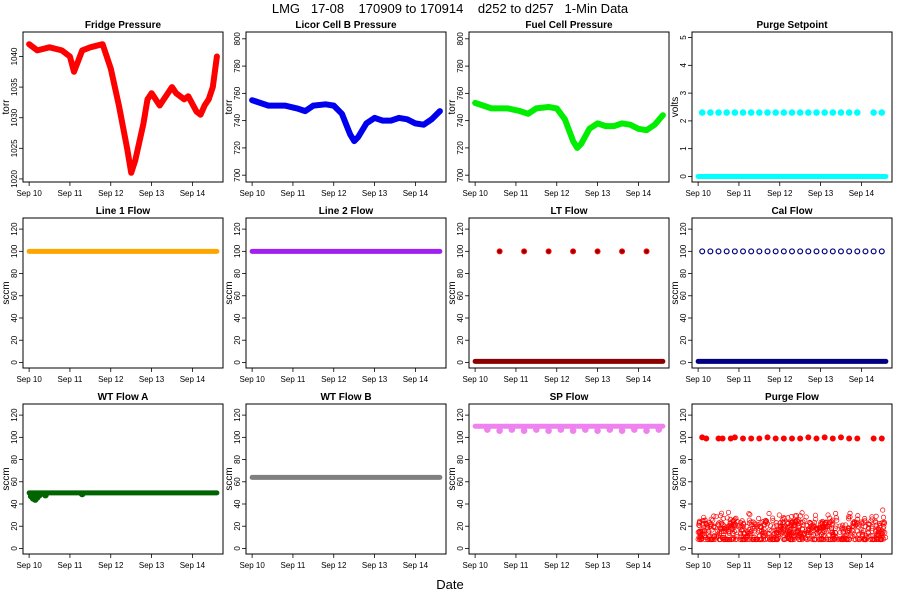 The height and width of the screenshot is (600, 900). What do you see at coordinates (14, 148) in the screenshot?
I see `y-tick-label: 1025` at bounding box center [14, 148].